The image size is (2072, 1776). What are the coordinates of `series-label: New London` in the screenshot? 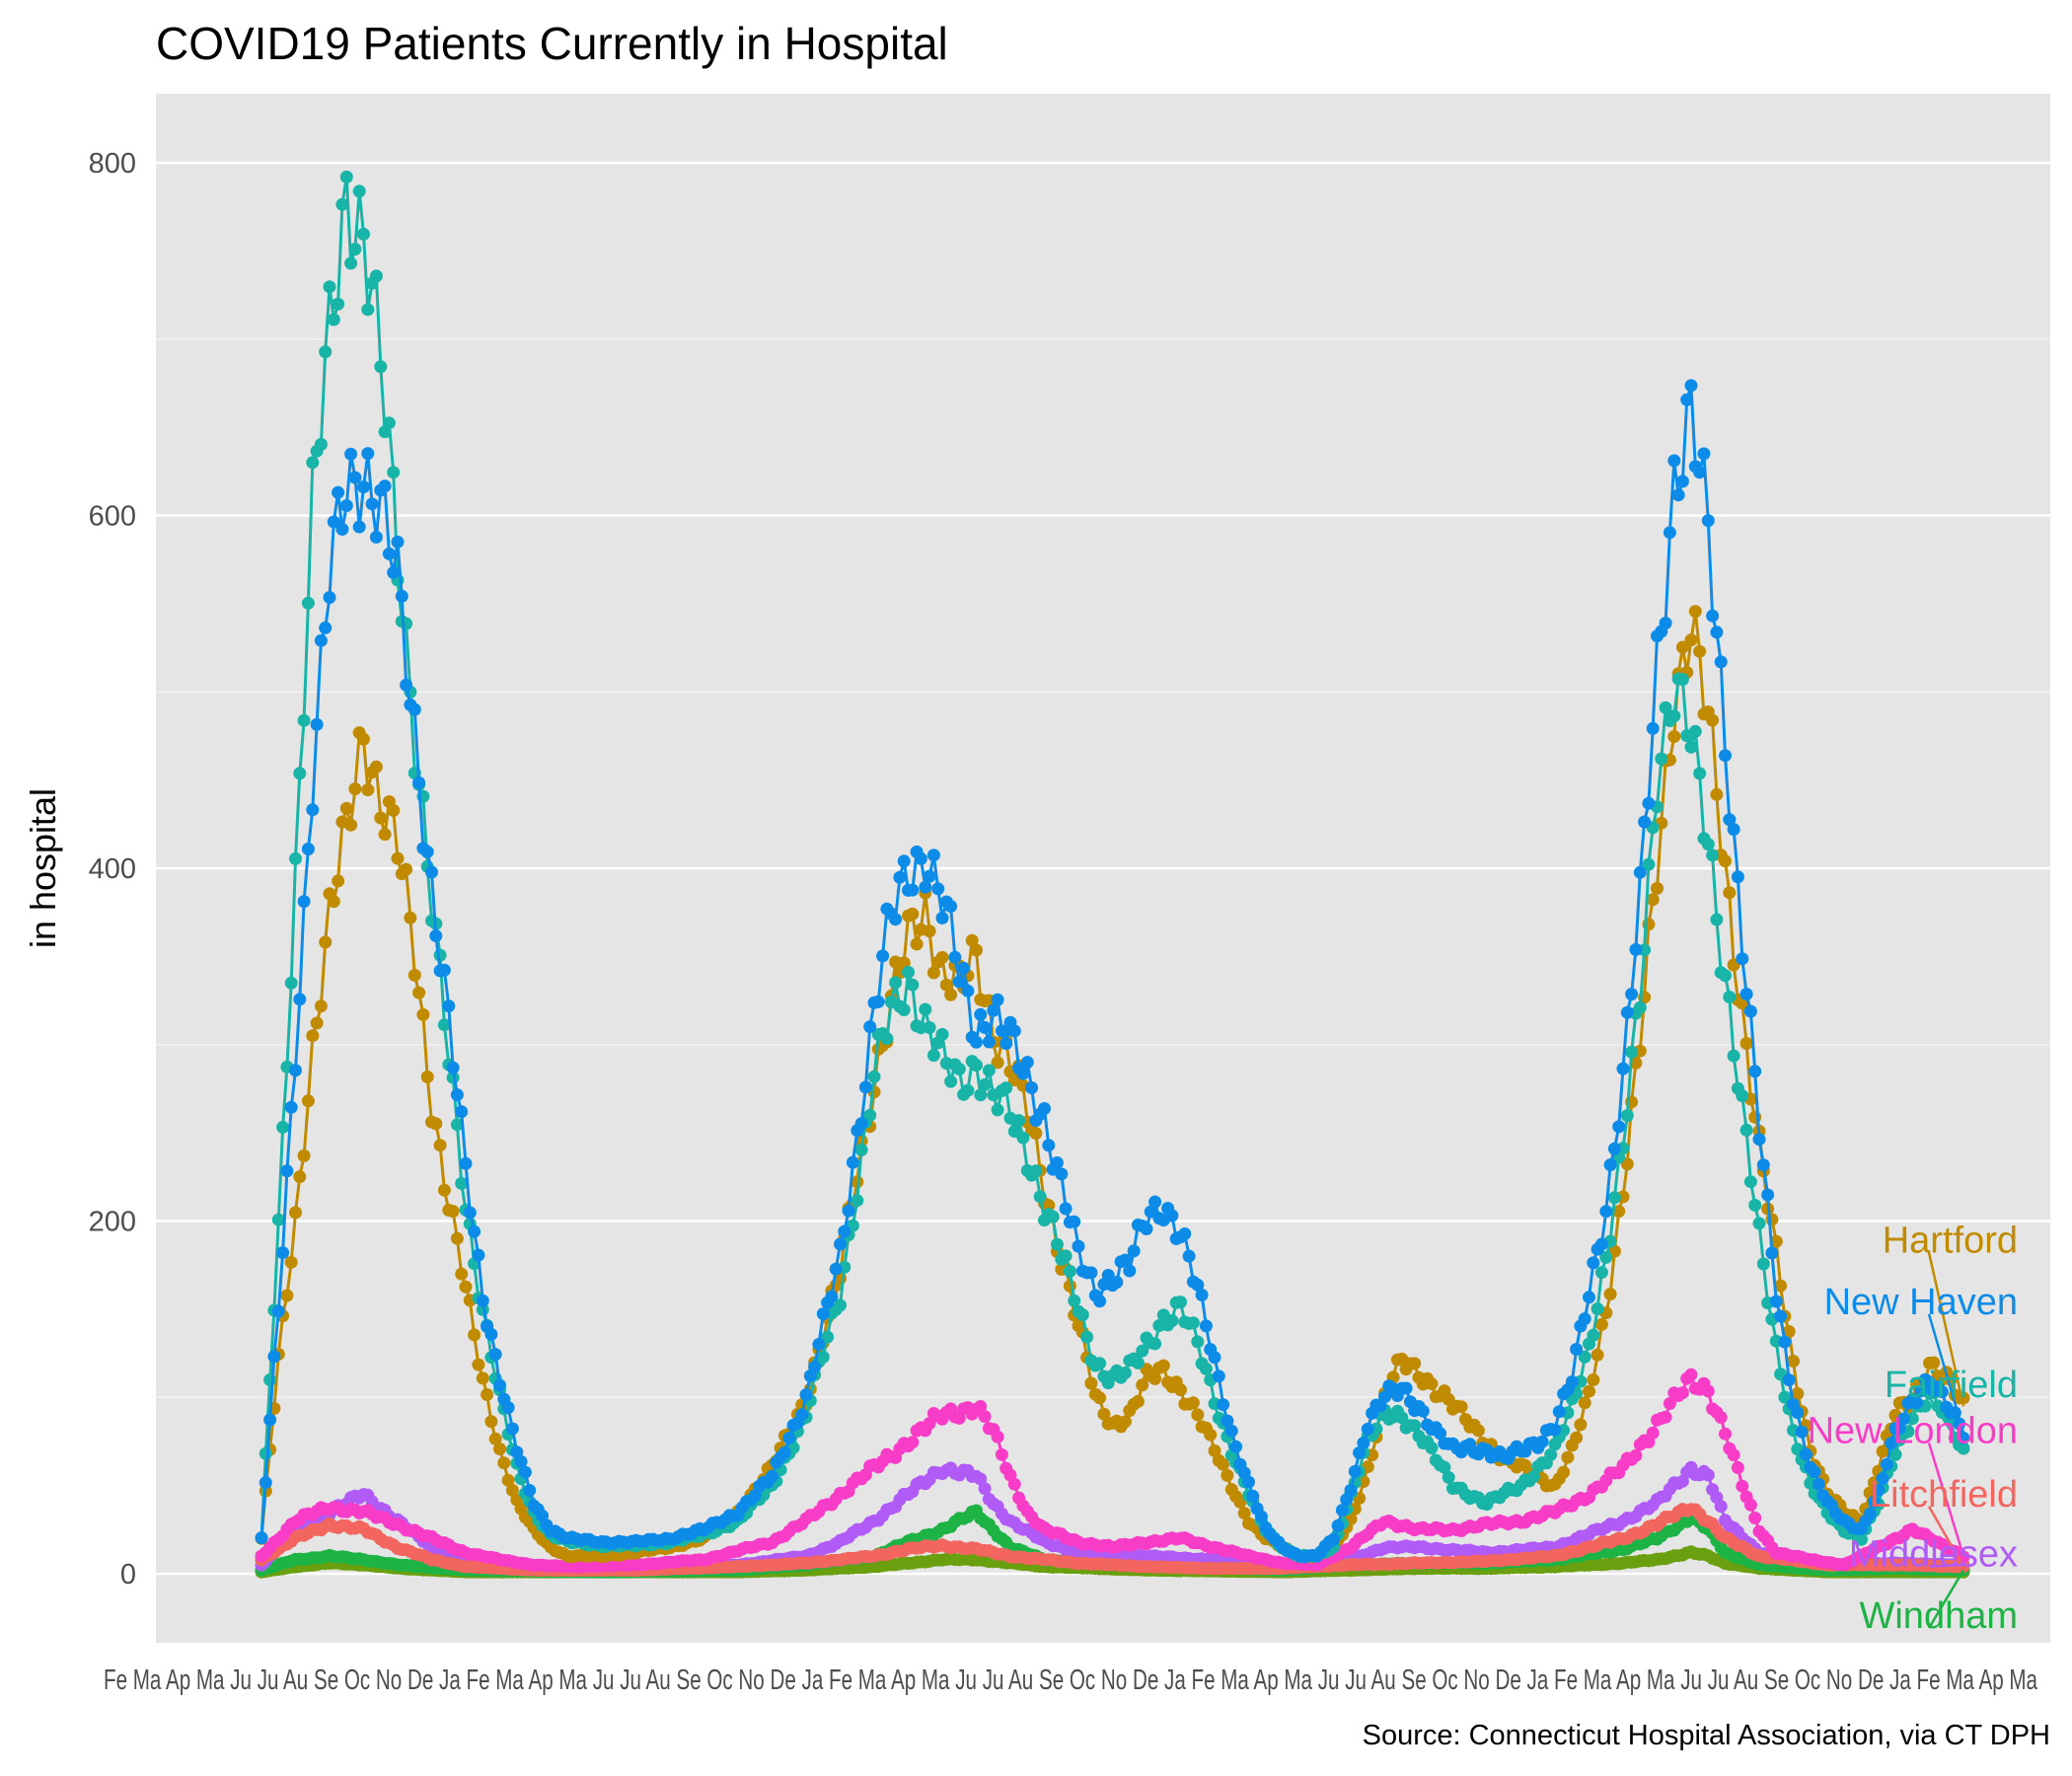 It's located at (1913, 1431).